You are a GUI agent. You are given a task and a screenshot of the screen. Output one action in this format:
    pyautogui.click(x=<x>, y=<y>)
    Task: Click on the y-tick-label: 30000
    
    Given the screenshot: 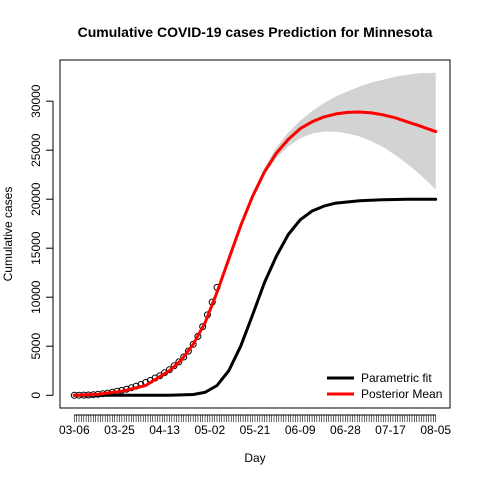 What is the action you would take?
    pyautogui.click(x=36, y=101)
    